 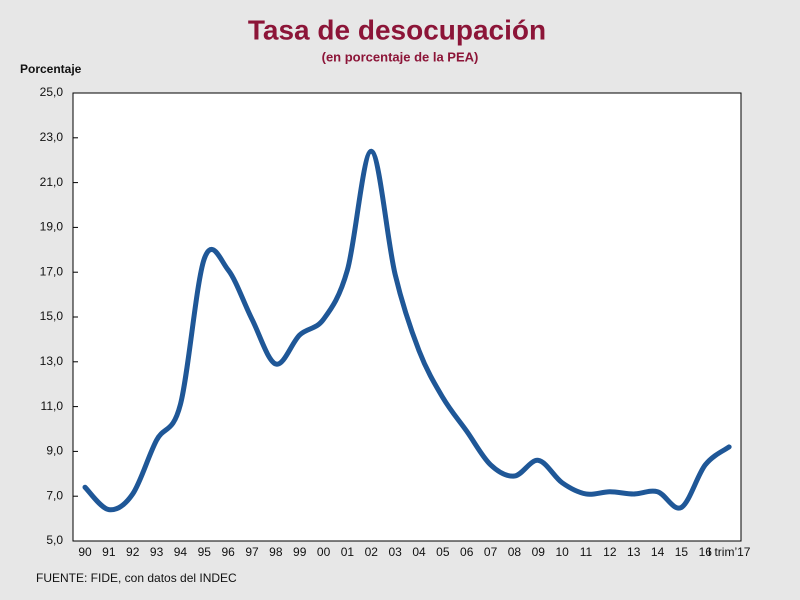 What do you see at coordinates (54, 540) in the screenshot?
I see `y-tick-label: 5,0` at bounding box center [54, 540].